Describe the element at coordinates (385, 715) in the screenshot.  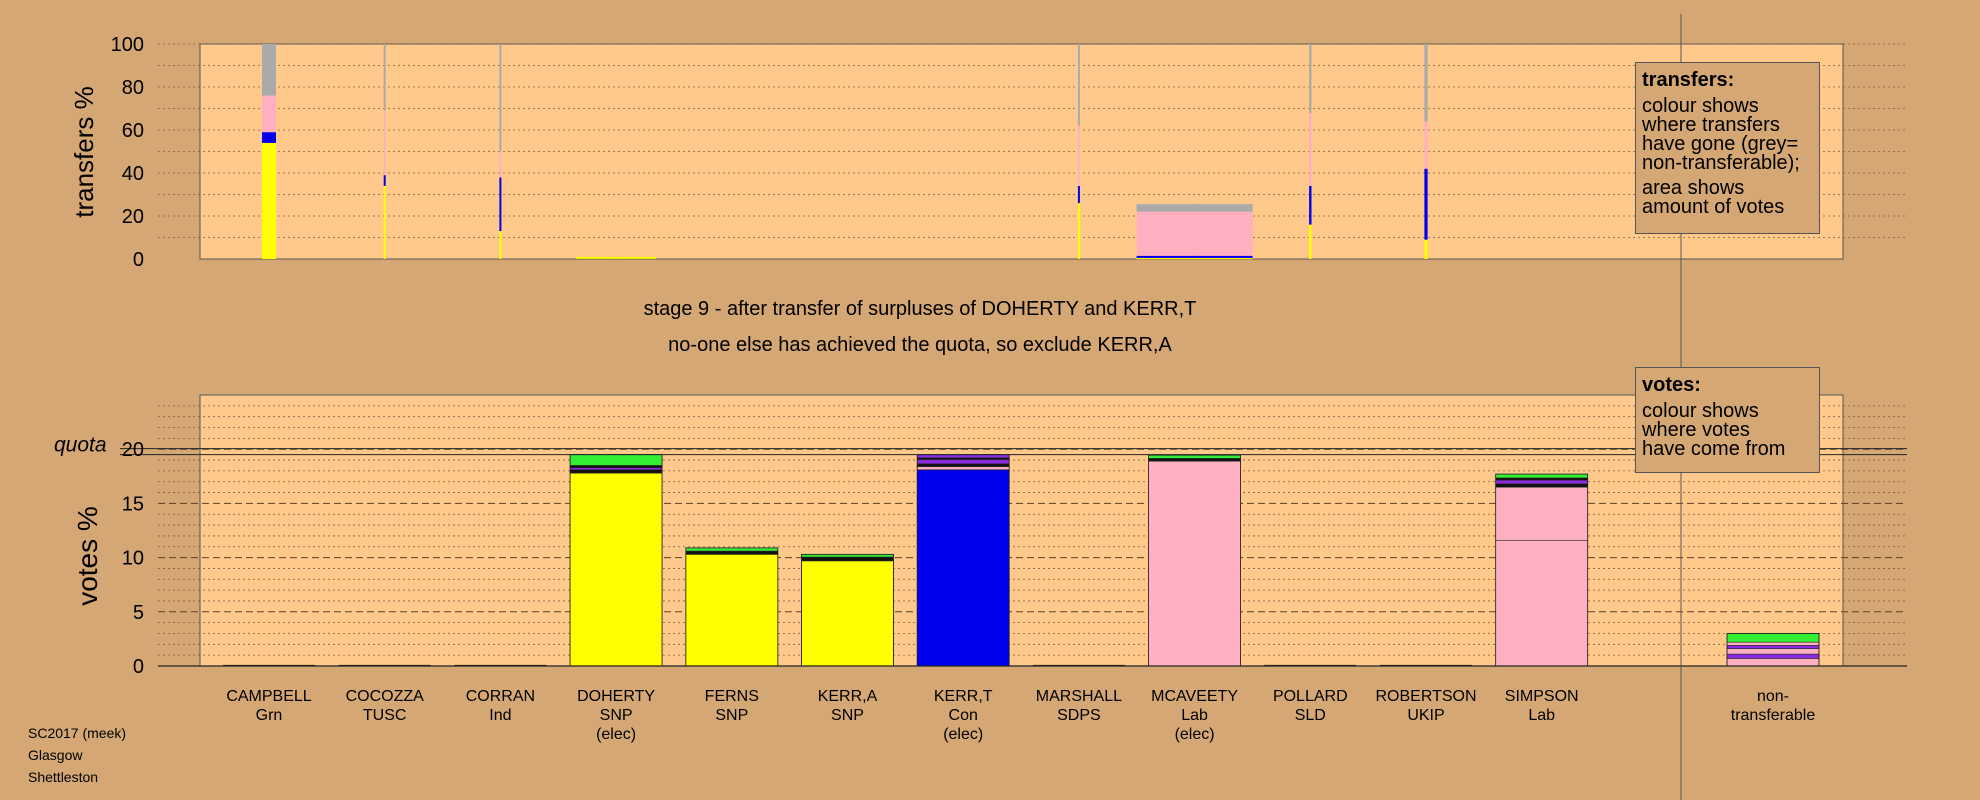
I see `candidate-label-cocozza: TUSC` at that location.